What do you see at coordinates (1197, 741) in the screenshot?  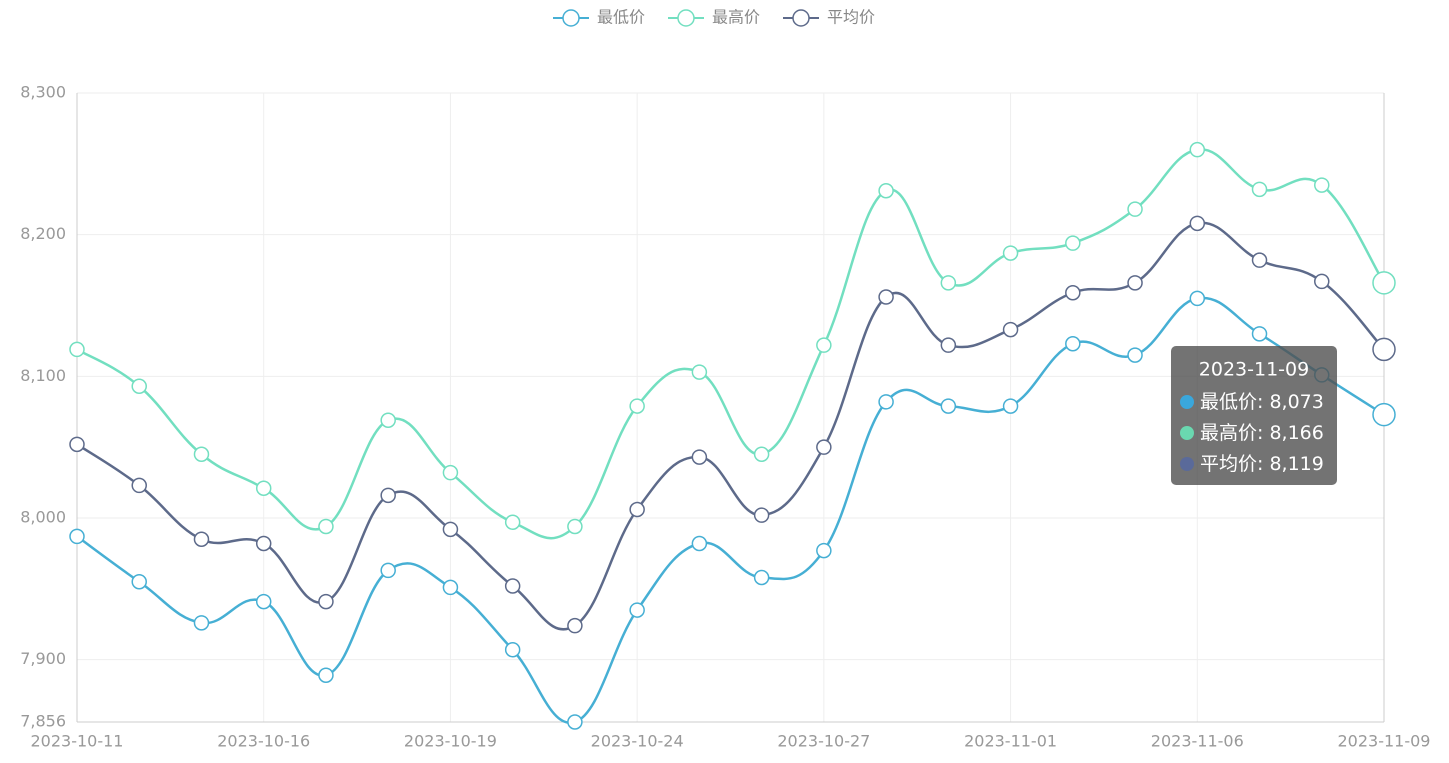 I see `x-tick-label: 2023-11-06` at bounding box center [1197, 741].